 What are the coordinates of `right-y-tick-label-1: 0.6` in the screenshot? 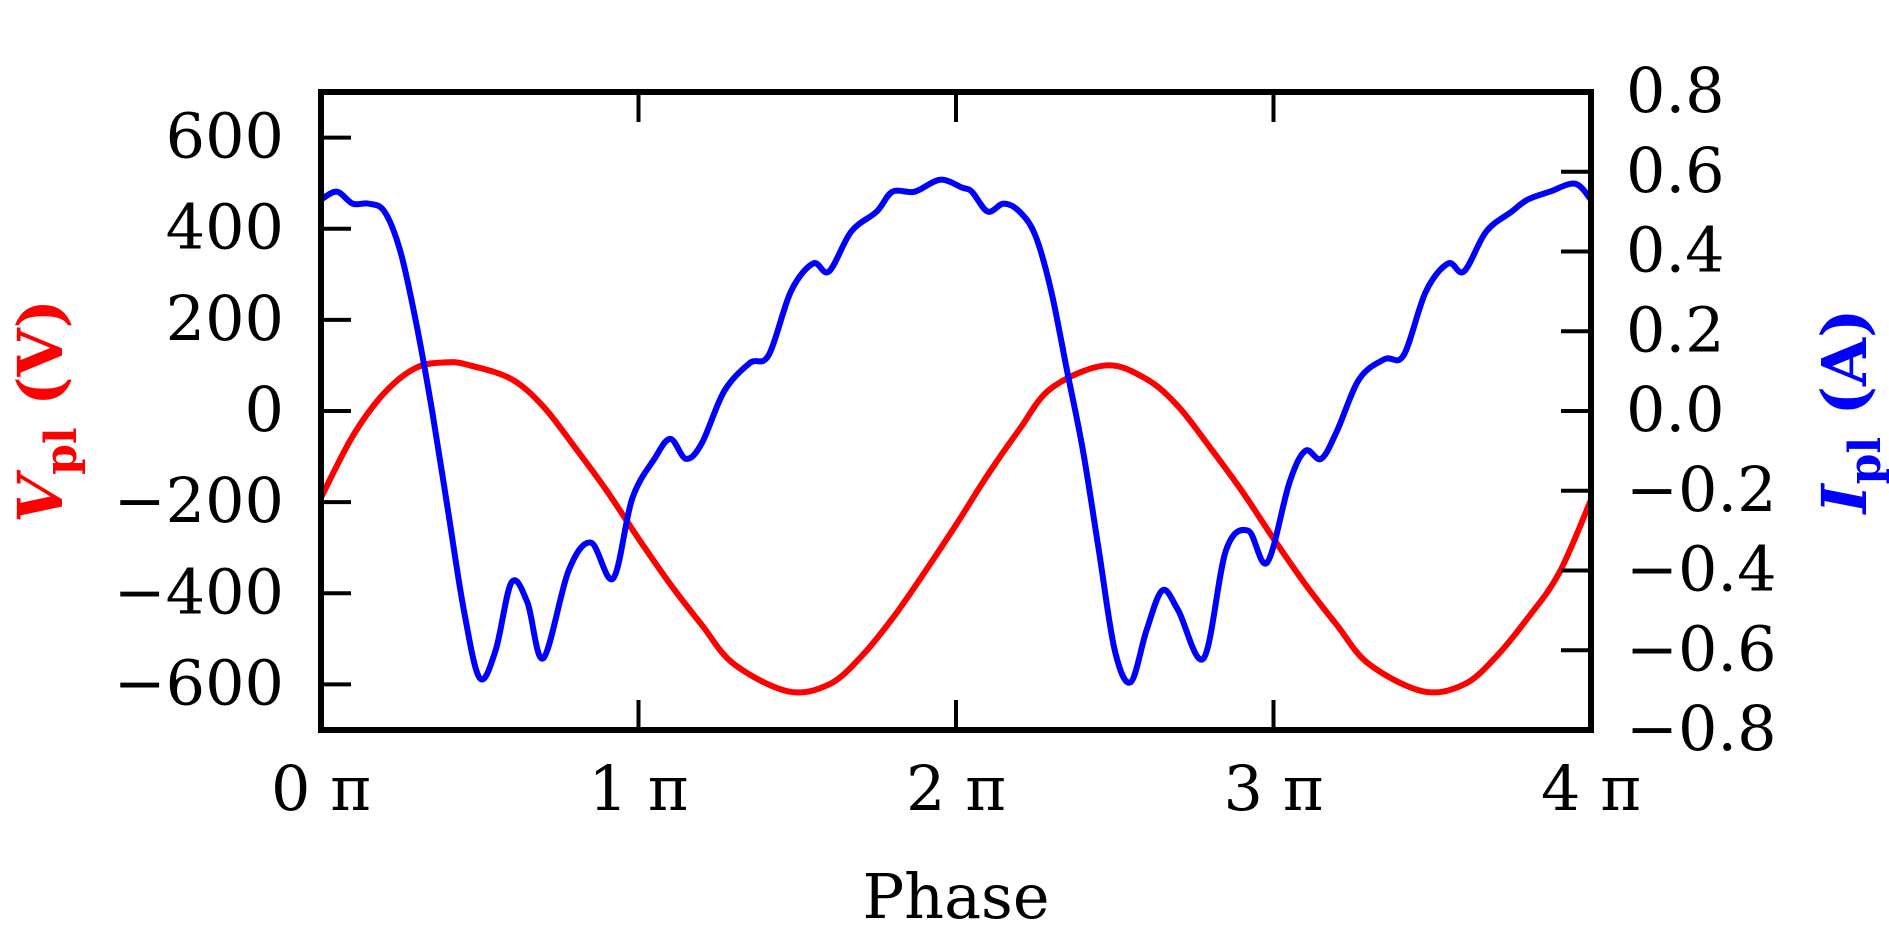 It's located at (1675, 170).